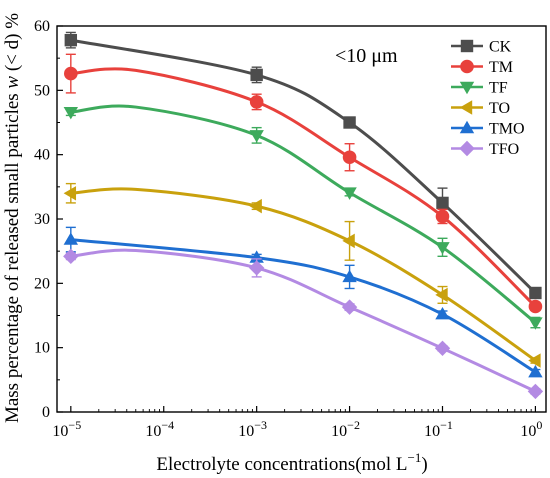 Image resolution: width=550 pixels, height=478 pixels. Describe the element at coordinates (481, 47) in the screenshot. I see `legend-item-ck: CK` at that location.